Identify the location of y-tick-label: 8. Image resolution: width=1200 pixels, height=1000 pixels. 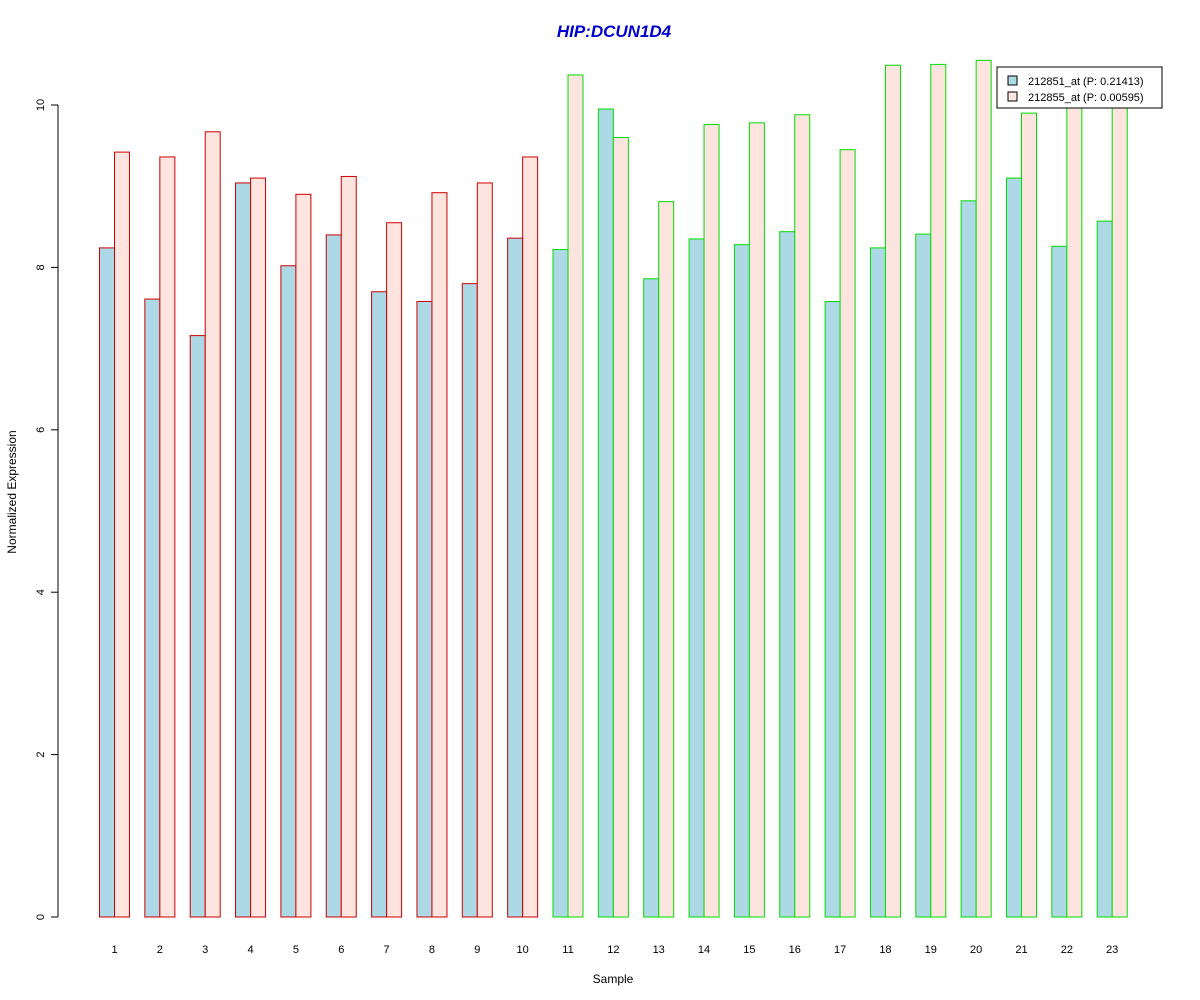
(41, 267).